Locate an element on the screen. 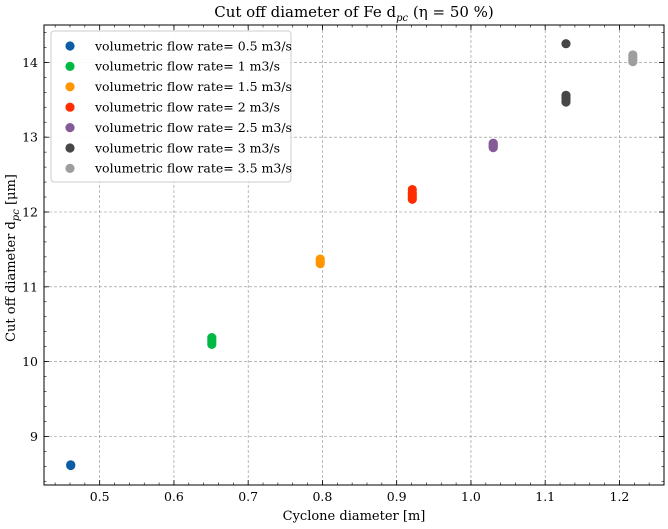 The height and width of the screenshot is (529, 668). legend-item: volumetric flow rate= 2.5 m3/s is located at coordinates (178, 127).